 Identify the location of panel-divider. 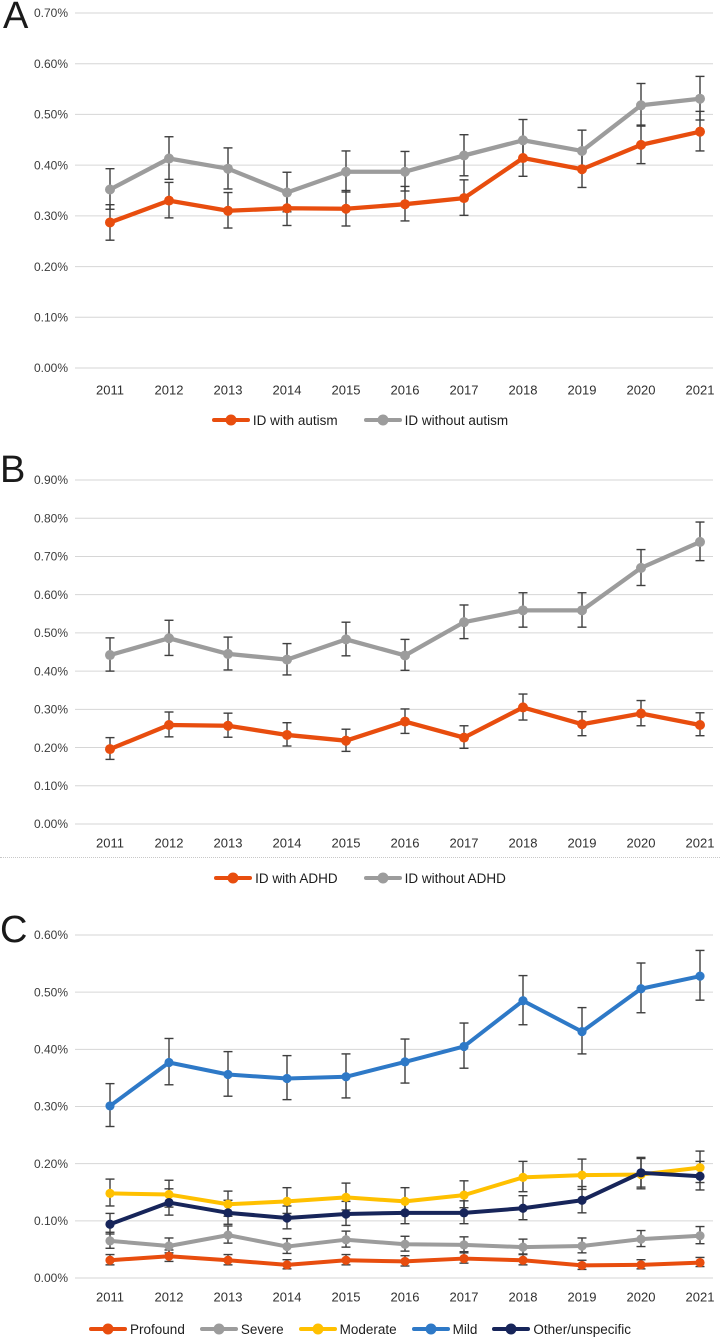
(360, 857).